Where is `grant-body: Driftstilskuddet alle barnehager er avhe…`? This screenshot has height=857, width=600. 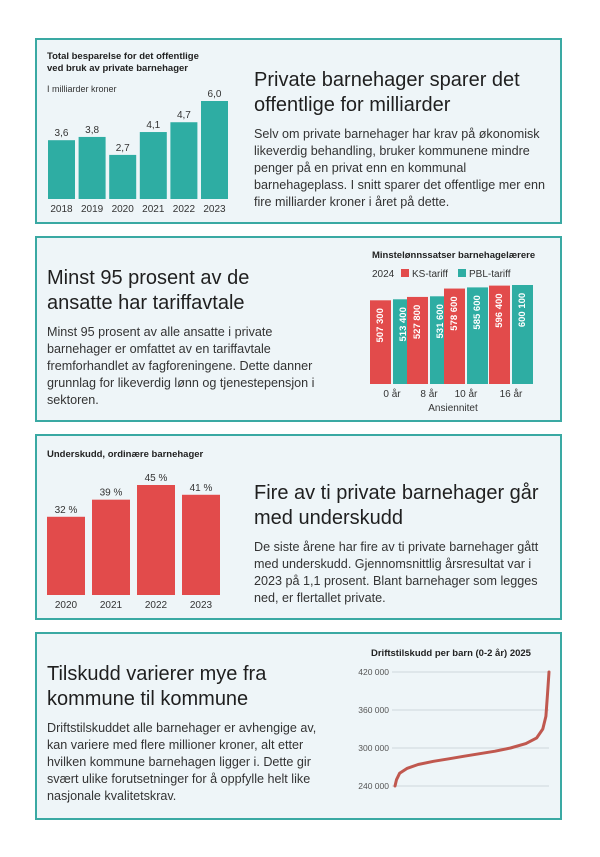
grant-body: Driftstilskuddet alle barnehager er avhe… is located at coordinates (182, 762).